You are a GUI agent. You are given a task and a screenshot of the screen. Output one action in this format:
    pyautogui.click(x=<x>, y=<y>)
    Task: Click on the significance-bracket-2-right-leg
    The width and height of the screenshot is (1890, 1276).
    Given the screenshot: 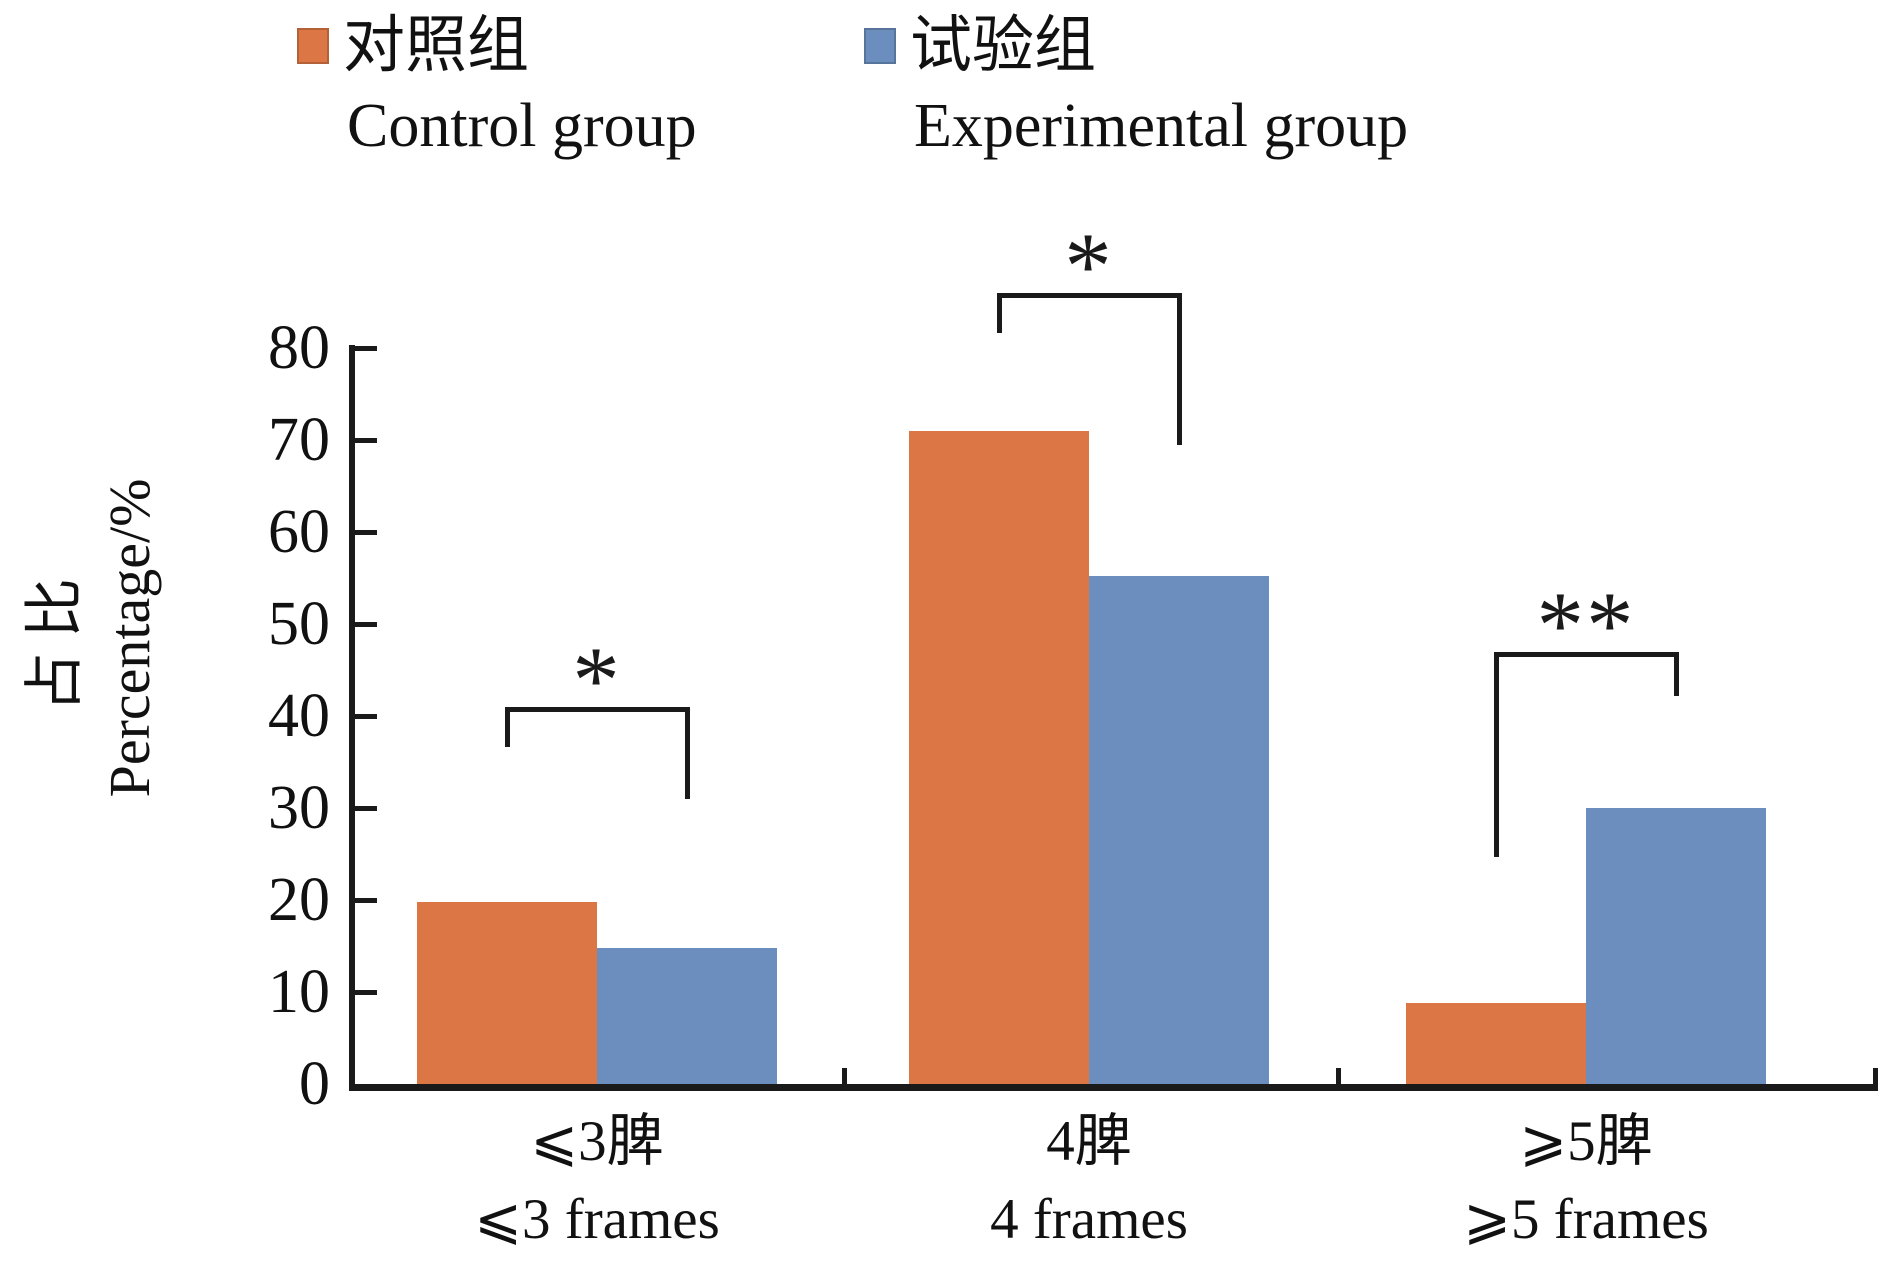 What is the action you would take?
    pyautogui.click(x=1676, y=674)
    